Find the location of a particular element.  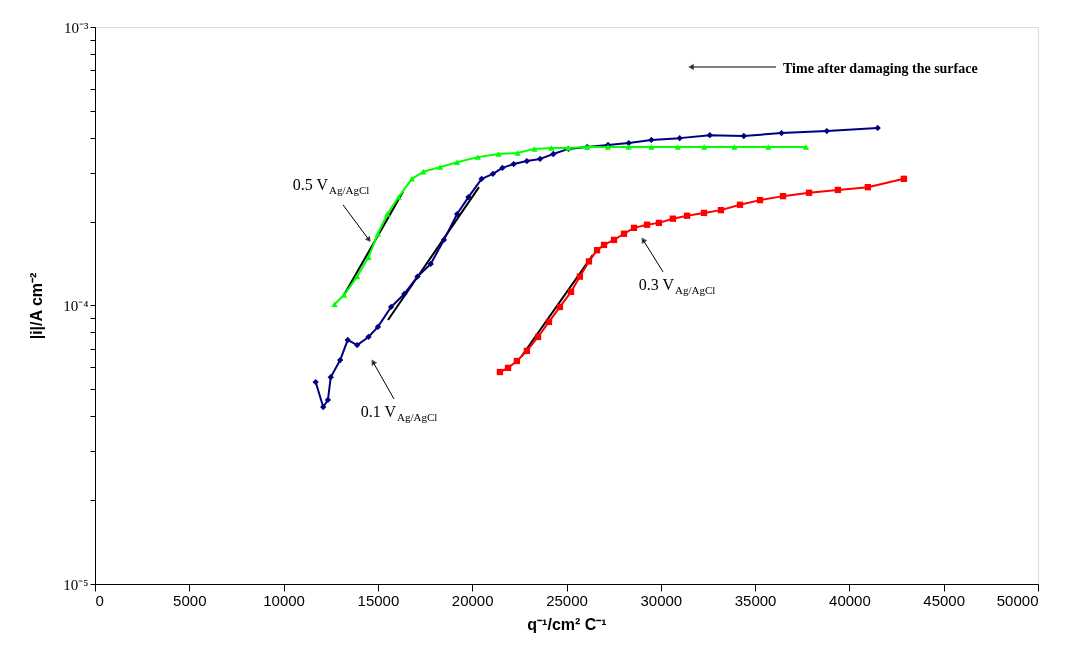

x-tick-label: 10000 is located at coordinates (284, 600).